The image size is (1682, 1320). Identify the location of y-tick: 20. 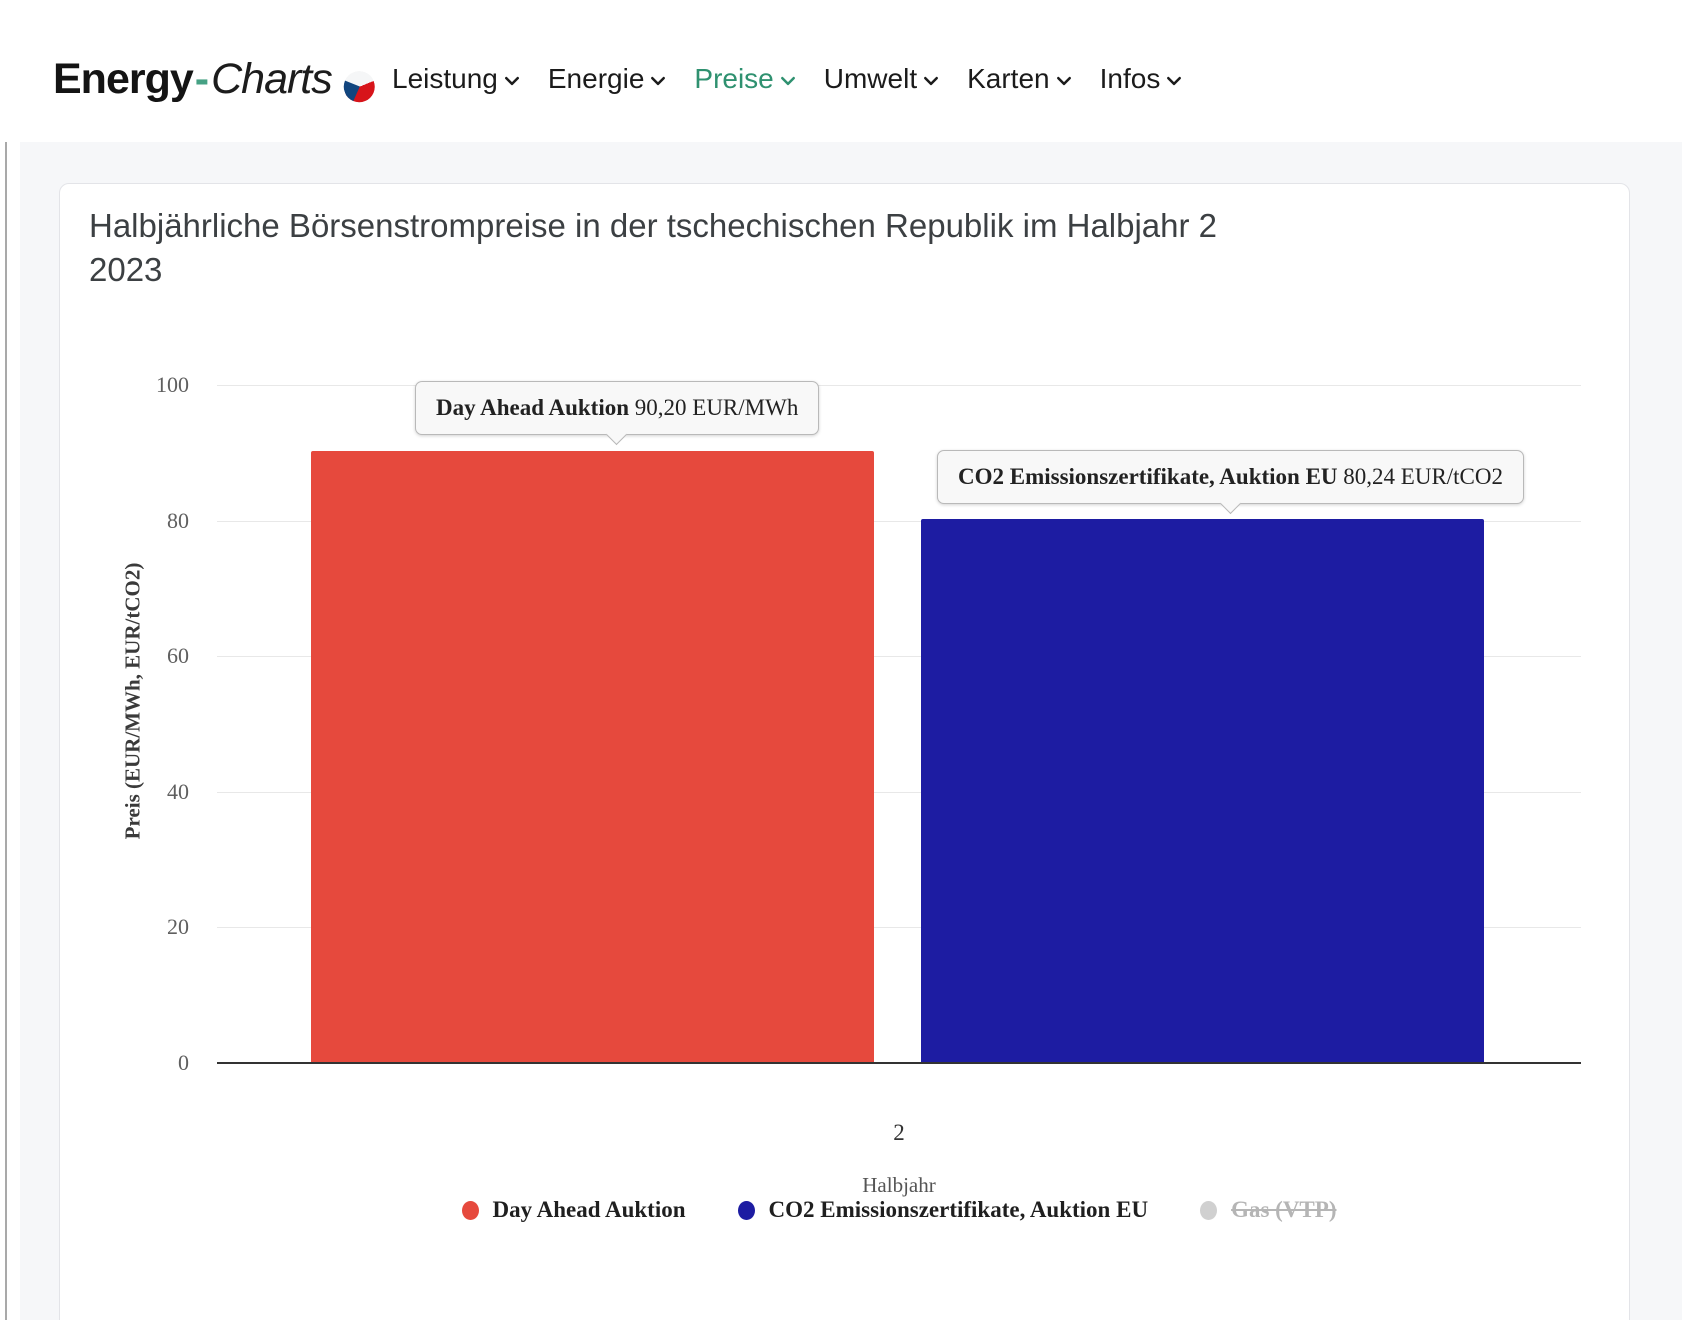
(178, 927).